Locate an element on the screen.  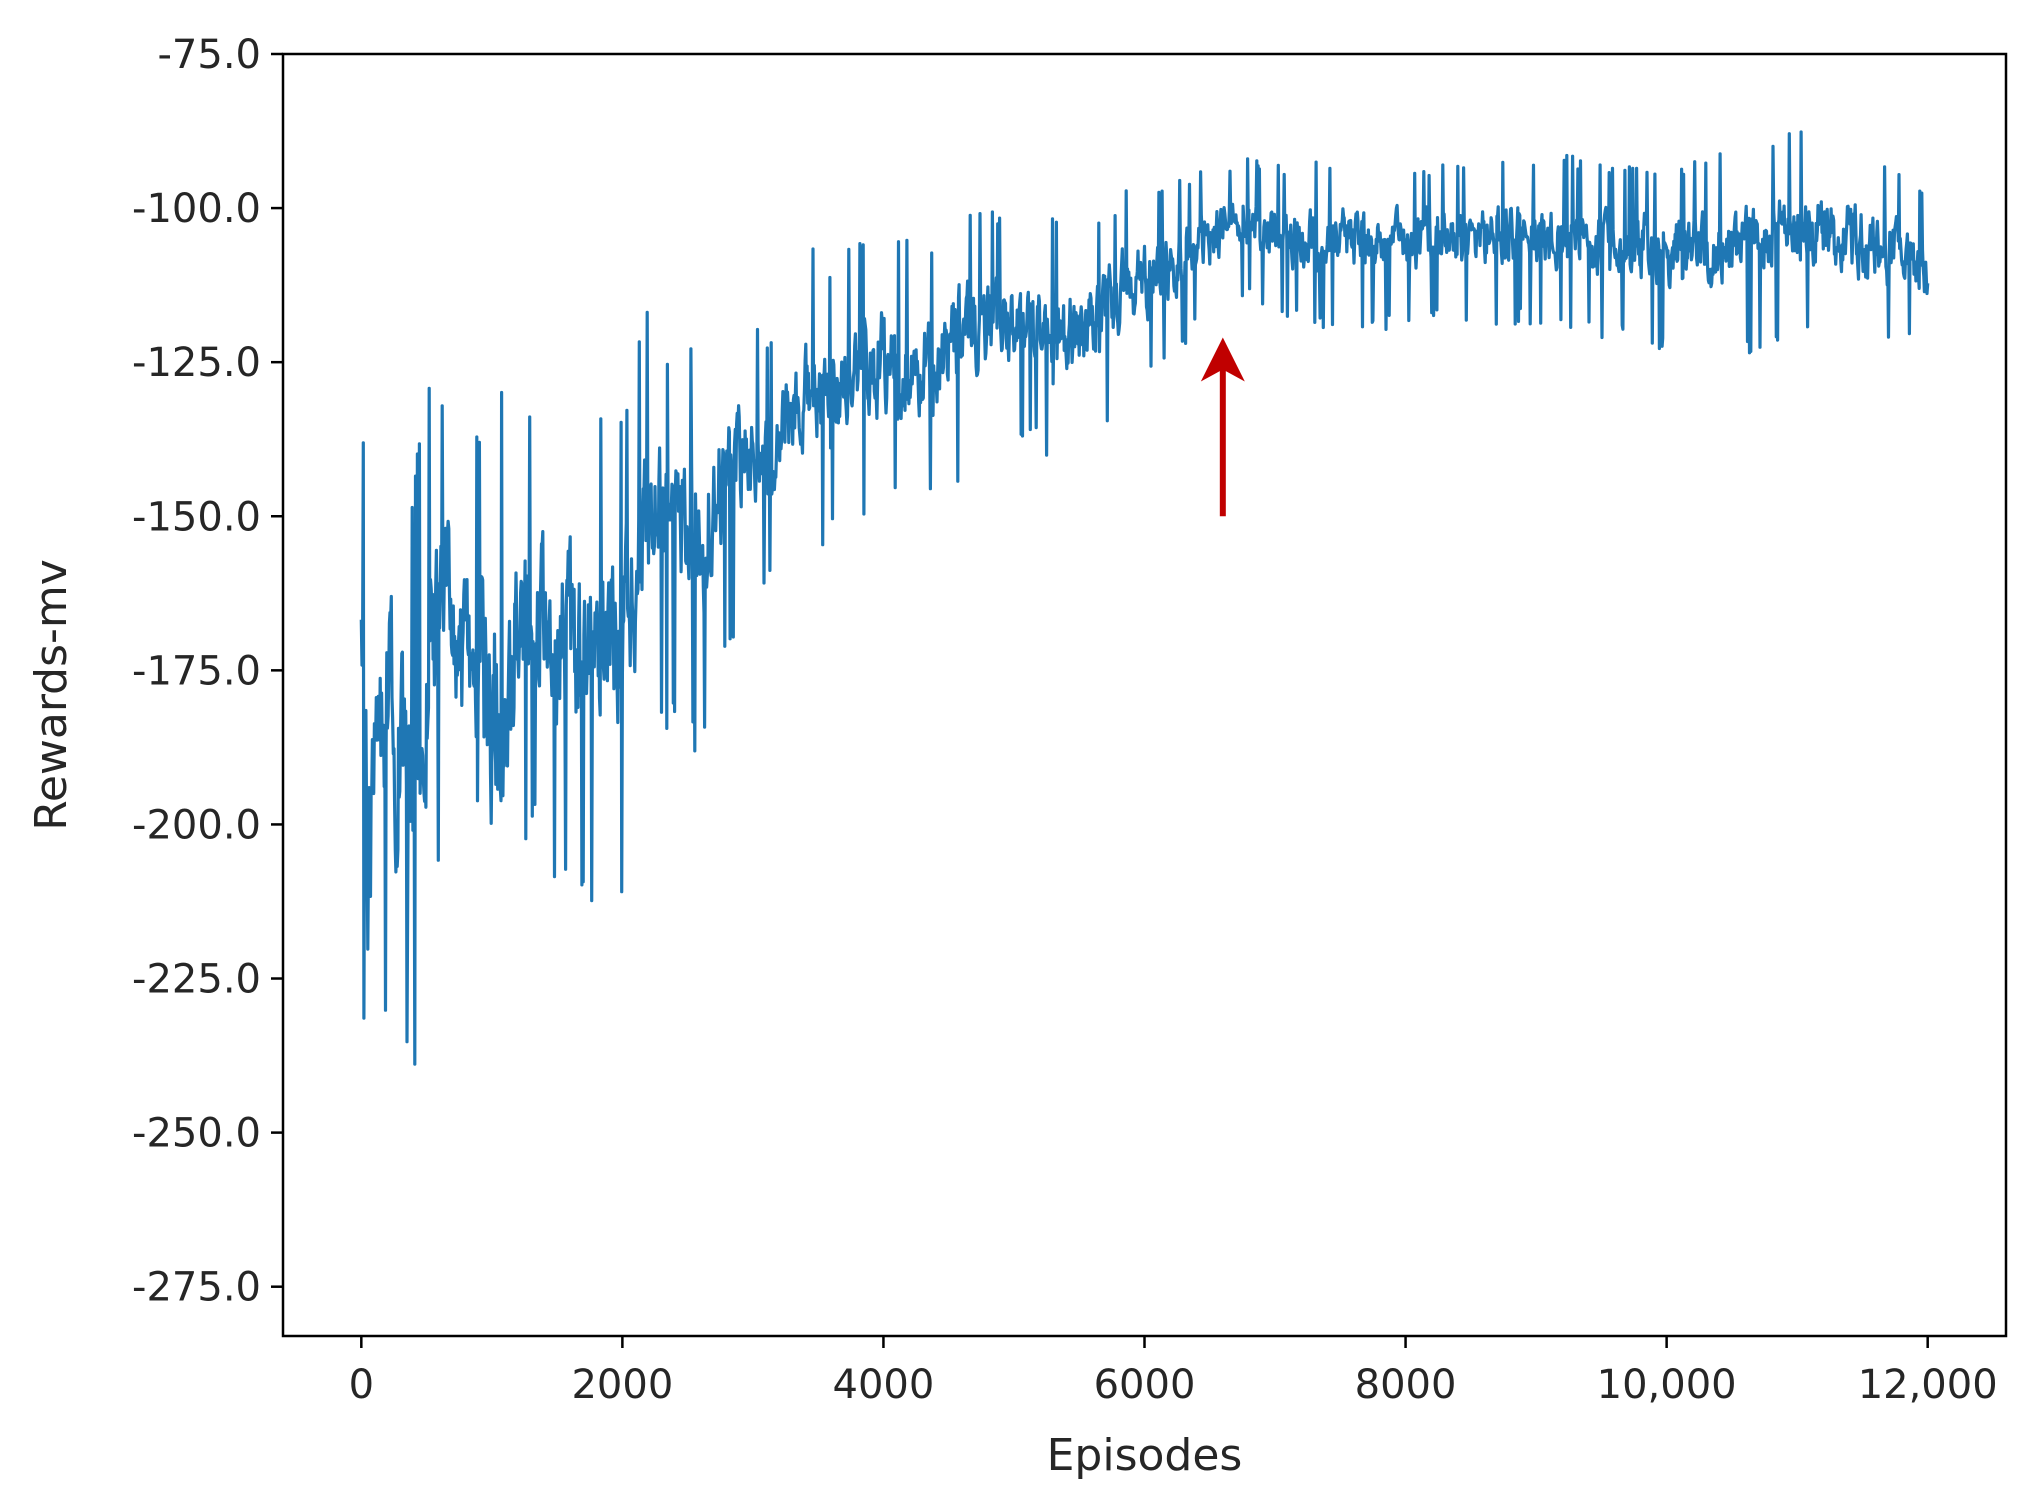
x-tick-label: 2000 is located at coordinates (622, 1385).